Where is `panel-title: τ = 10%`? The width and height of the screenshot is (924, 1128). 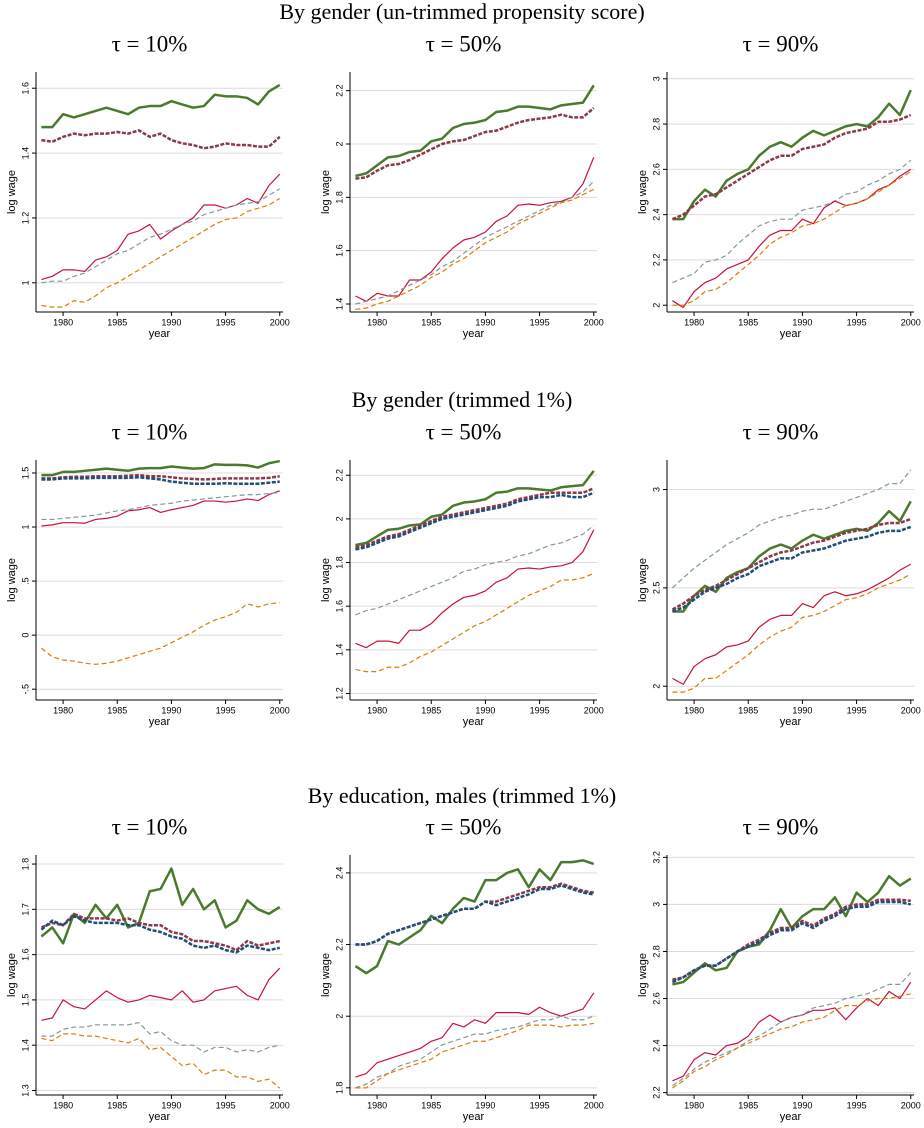
panel-title: τ = 10% is located at coordinates (150, 826).